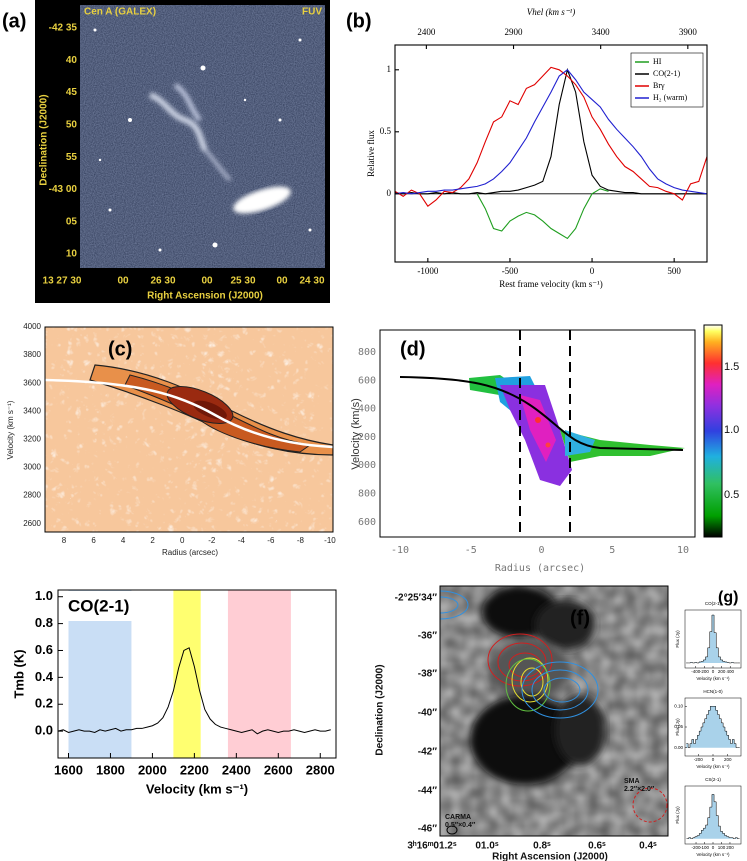  Describe the element at coordinates (416, 598) in the screenshot. I see `y-tick-label: -2°25′34″` at that location.